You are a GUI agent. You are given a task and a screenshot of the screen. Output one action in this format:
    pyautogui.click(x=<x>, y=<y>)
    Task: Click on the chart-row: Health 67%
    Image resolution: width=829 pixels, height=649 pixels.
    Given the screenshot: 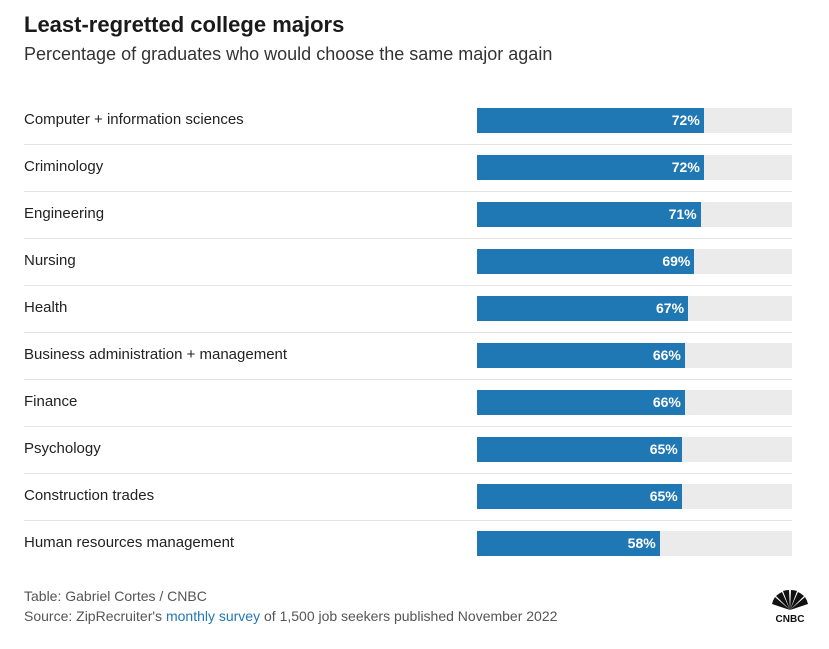 What is the action you would take?
    pyautogui.click(x=408, y=309)
    